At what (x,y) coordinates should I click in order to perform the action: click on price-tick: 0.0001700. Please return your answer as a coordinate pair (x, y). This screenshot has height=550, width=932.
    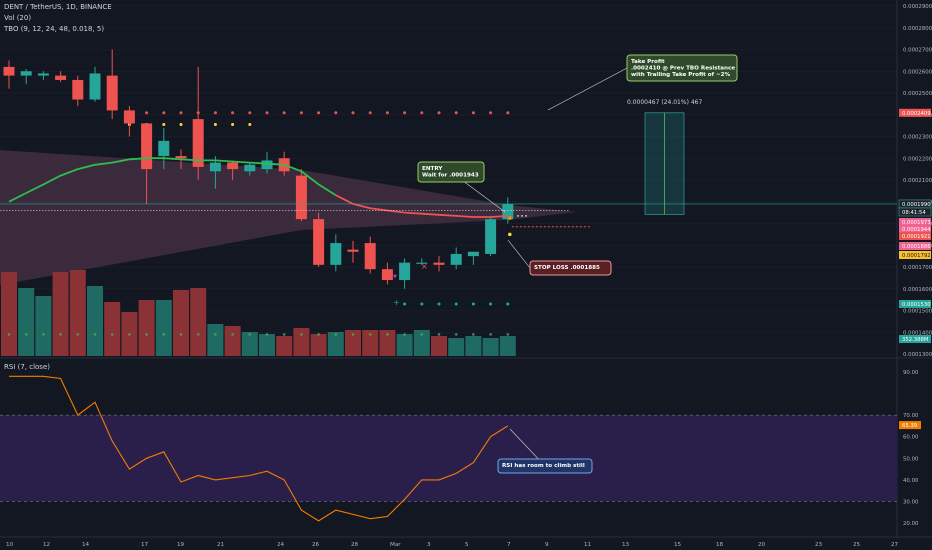
    Looking at the image, I should click on (917, 268).